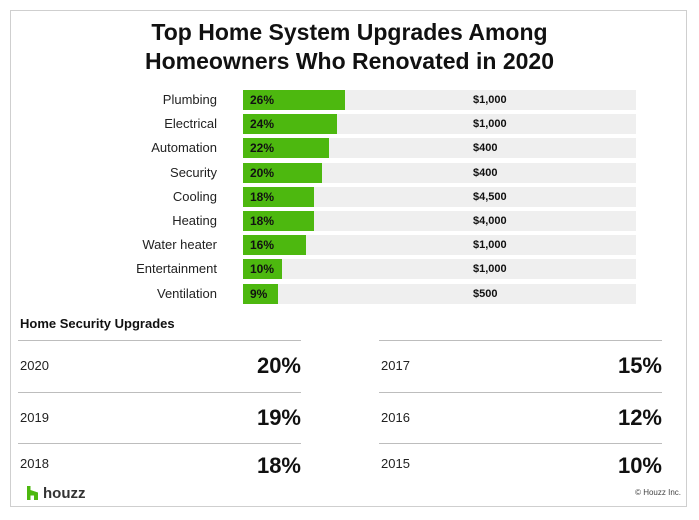 The width and height of the screenshot is (699, 520). What do you see at coordinates (439, 172) in the screenshot?
I see `bar-track: 20% $400` at bounding box center [439, 172].